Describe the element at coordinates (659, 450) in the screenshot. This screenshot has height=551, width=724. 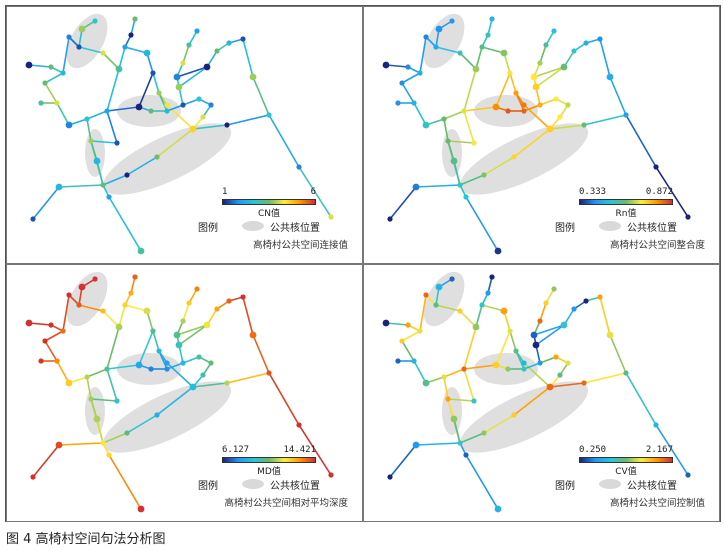
I see `colorbar-max: 2.167` at that location.